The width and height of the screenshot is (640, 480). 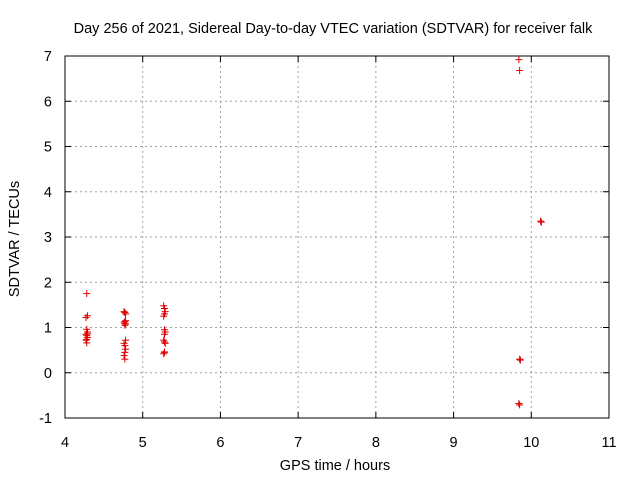 What do you see at coordinates (48, 148) in the screenshot?
I see `y-tick-label: 5` at bounding box center [48, 148].